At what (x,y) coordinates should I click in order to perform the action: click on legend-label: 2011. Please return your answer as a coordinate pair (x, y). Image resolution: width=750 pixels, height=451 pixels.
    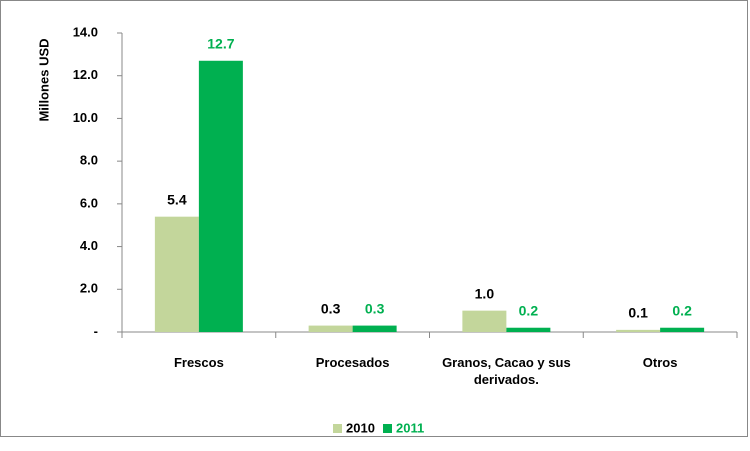
    Looking at the image, I should click on (410, 427).